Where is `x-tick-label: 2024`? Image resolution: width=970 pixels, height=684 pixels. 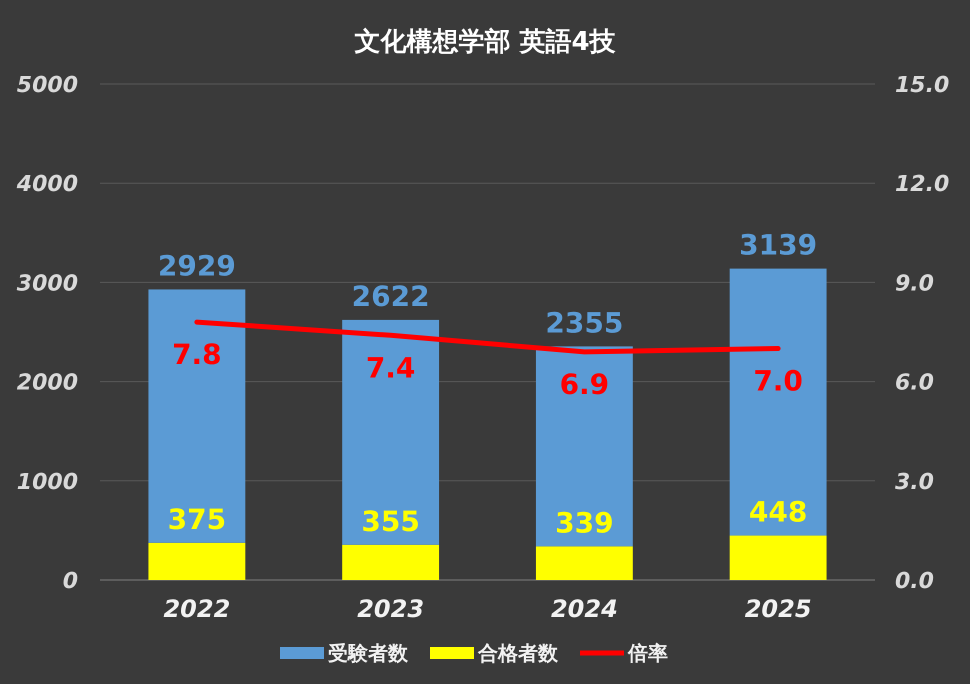 x-tick-label: 2024 is located at coordinates (584, 609).